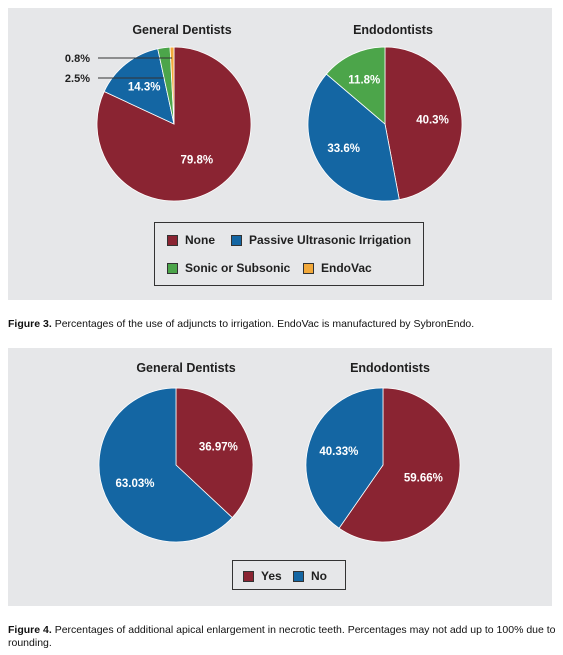 The height and width of the screenshot is (655, 563). I want to click on pie-slice-none, so click(423, 123).